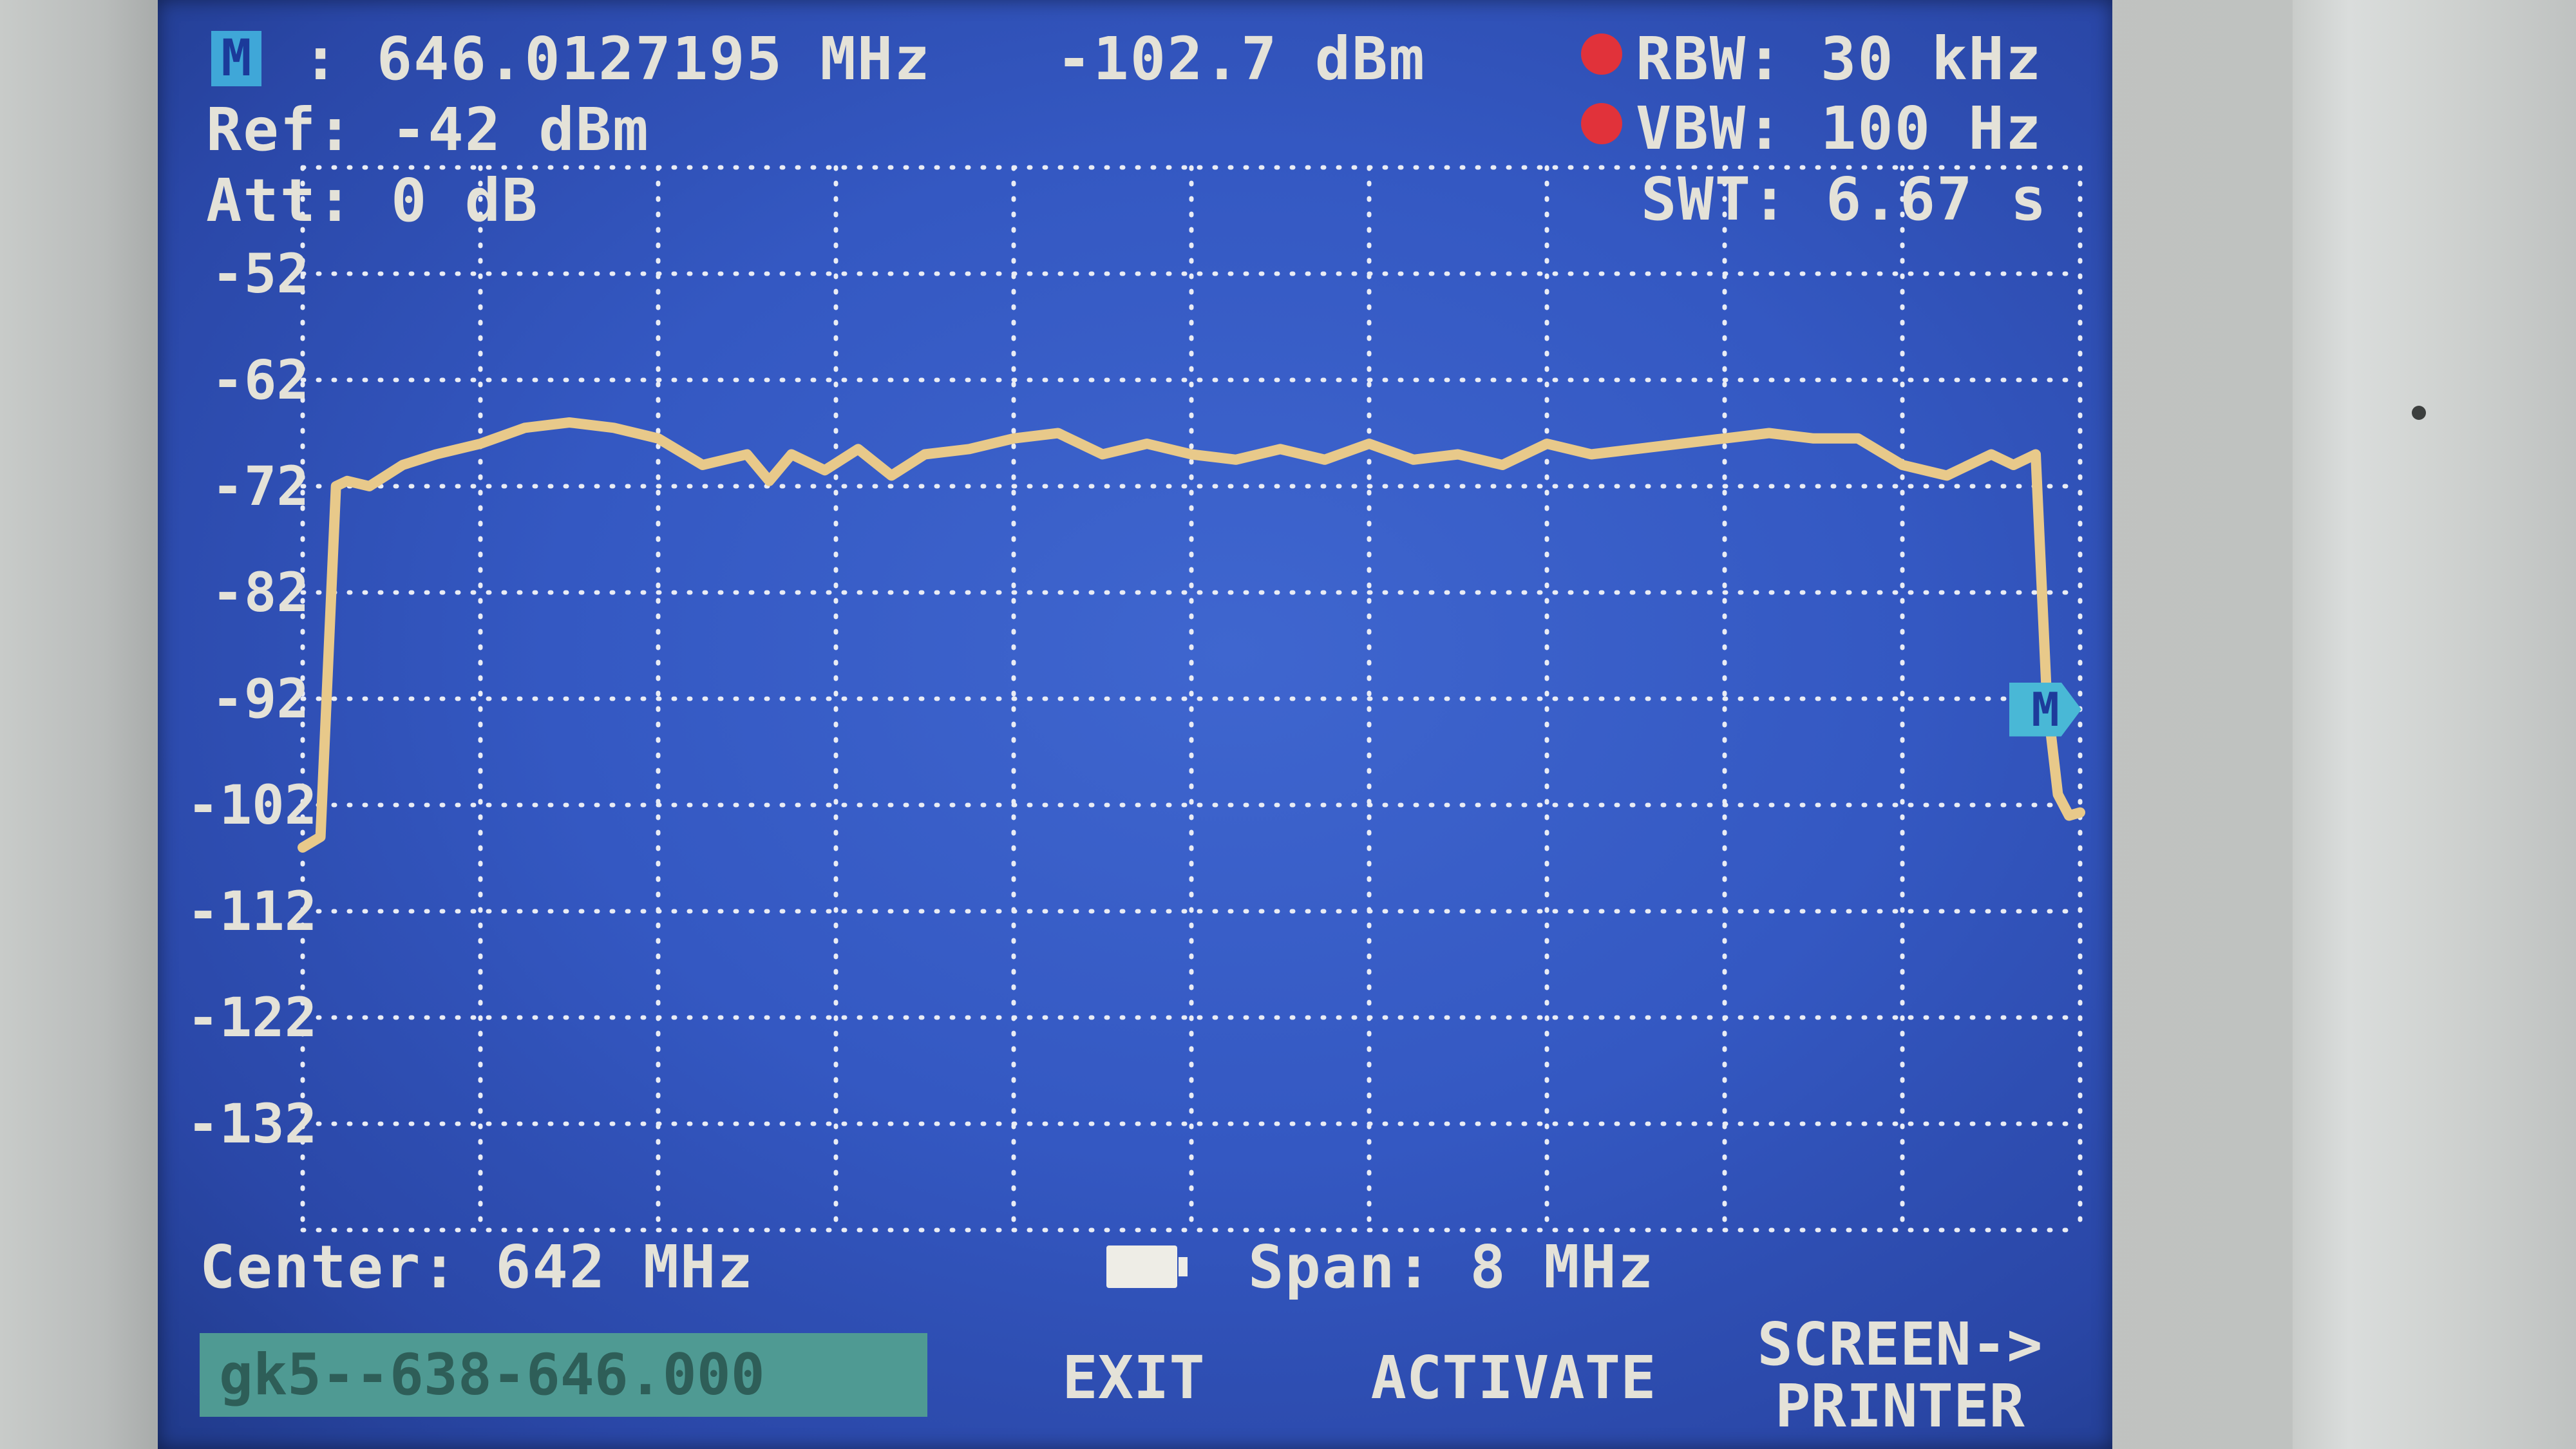 The width and height of the screenshot is (2576, 1449). I want to click on battery-icon, so click(1147, 1266).